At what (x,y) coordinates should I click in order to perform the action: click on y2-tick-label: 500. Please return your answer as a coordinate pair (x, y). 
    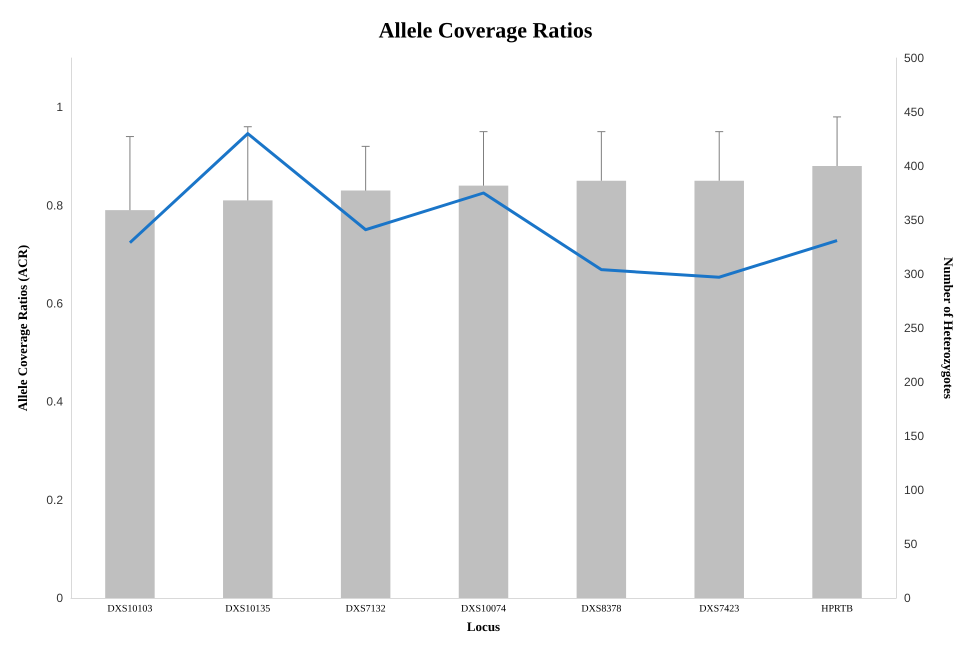
    Looking at the image, I should click on (914, 58).